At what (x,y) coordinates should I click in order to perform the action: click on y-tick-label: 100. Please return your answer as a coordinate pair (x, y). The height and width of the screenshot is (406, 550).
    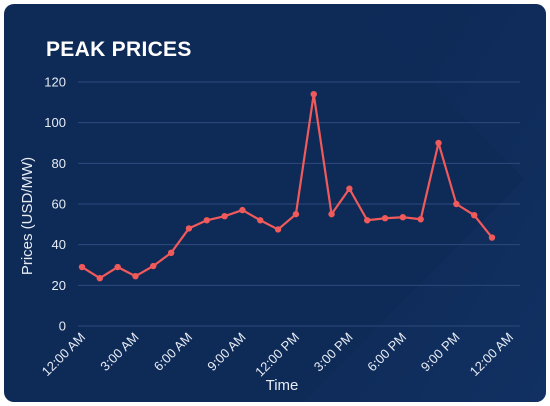
    Looking at the image, I should click on (55, 122).